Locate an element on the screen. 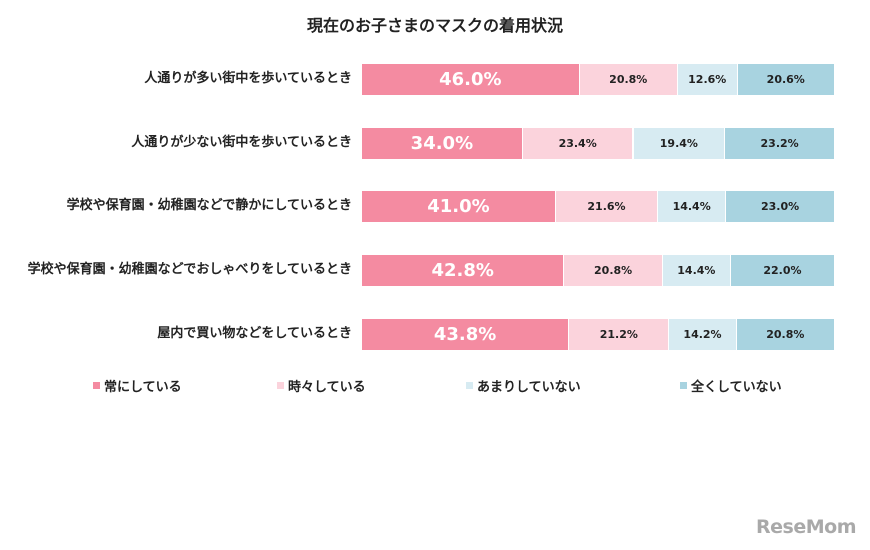 The height and width of the screenshot is (550, 870). data-label: 42.8% is located at coordinates (462, 270).